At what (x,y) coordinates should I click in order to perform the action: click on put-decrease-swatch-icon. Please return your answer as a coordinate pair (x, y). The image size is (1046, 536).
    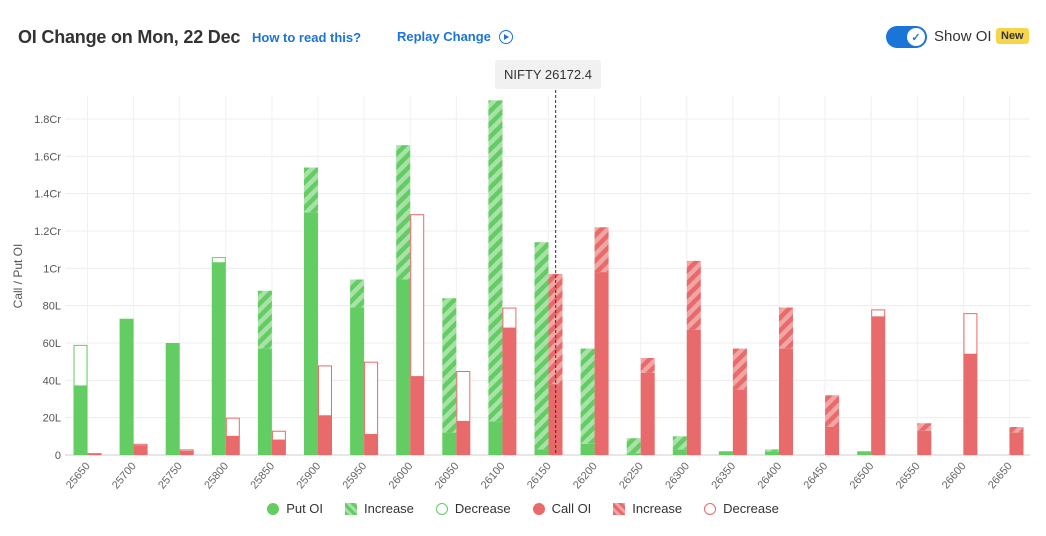
    Looking at the image, I should click on (441, 508).